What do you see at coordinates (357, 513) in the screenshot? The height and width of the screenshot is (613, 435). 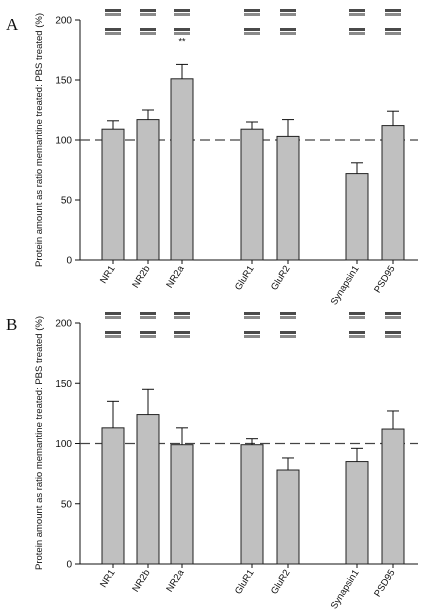 I see `panel-b-bar-synapsin1` at bounding box center [357, 513].